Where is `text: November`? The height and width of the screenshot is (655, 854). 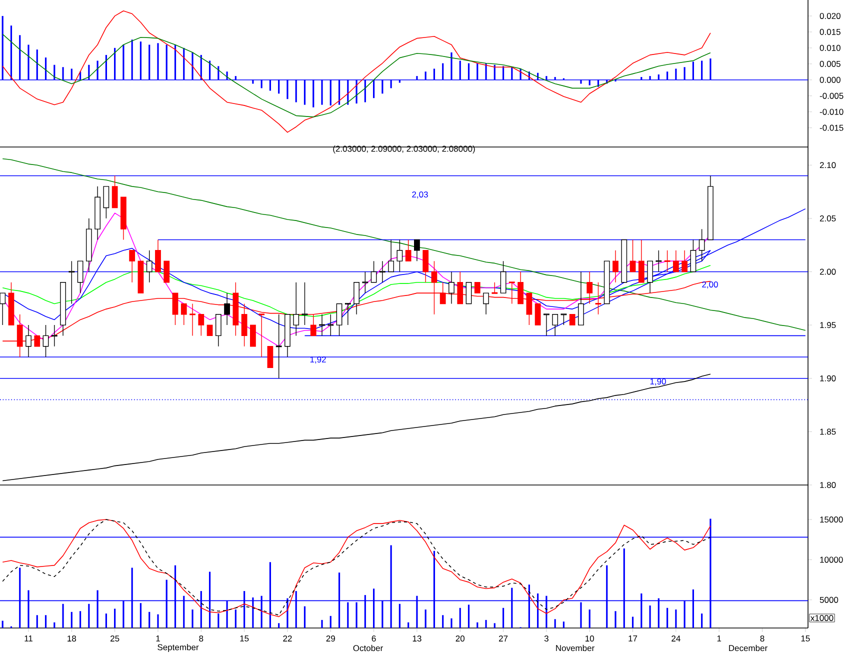 text: November is located at coordinates (575, 648).